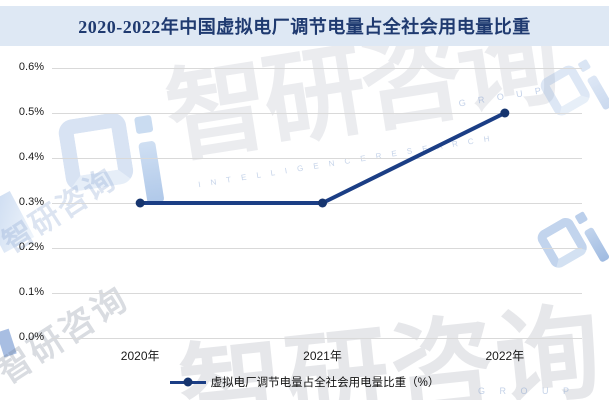 The image size is (609, 400). I want to click on legend-line-marker, so click(187, 382).